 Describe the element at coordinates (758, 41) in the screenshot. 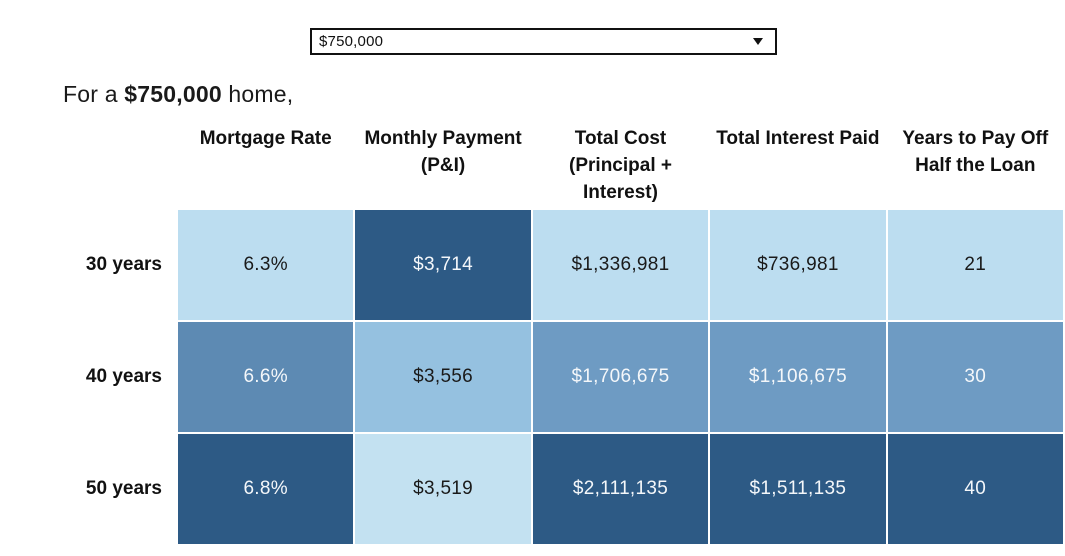

I see `chevron-down-icon` at that location.